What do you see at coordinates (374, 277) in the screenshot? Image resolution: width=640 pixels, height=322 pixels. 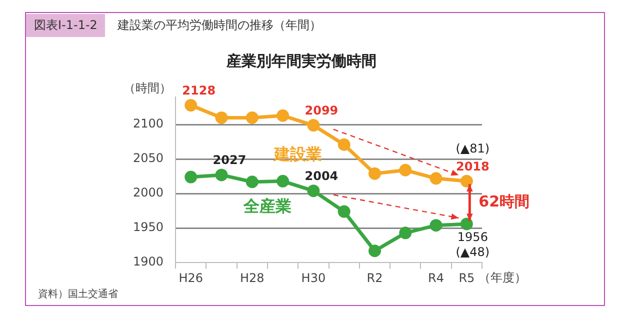 I see `x-tick-label: R2` at bounding box center [374, 277].